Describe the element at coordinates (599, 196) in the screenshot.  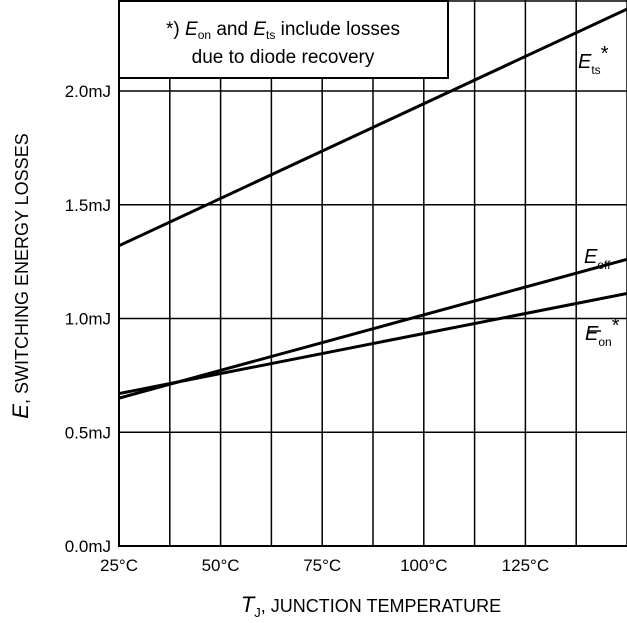
I see `series-labels: Ets* Eoff Eon*` at that location.